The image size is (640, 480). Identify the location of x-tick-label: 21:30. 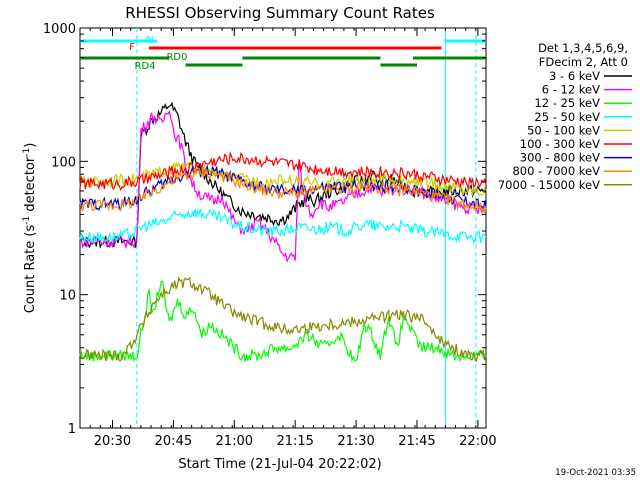
(355, 441).